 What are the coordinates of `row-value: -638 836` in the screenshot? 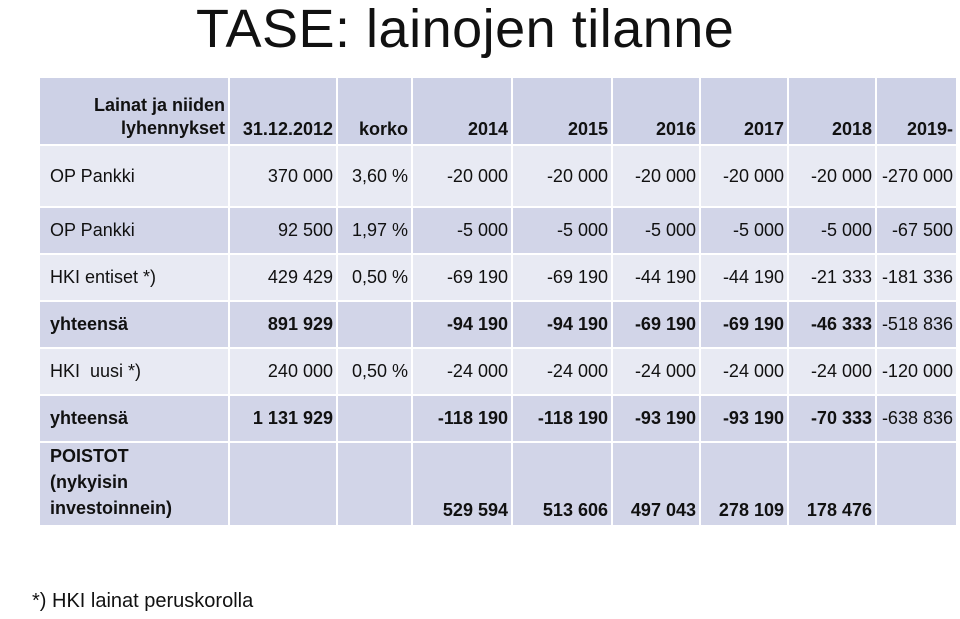 It's located at (917, 419).